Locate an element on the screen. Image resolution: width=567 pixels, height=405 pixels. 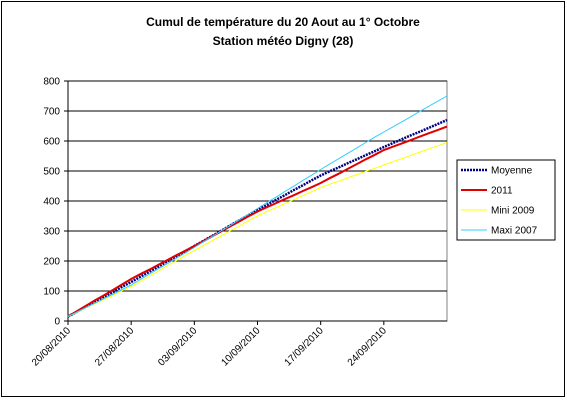
y-tick-label: 500 is located at coordinates (51, 172).